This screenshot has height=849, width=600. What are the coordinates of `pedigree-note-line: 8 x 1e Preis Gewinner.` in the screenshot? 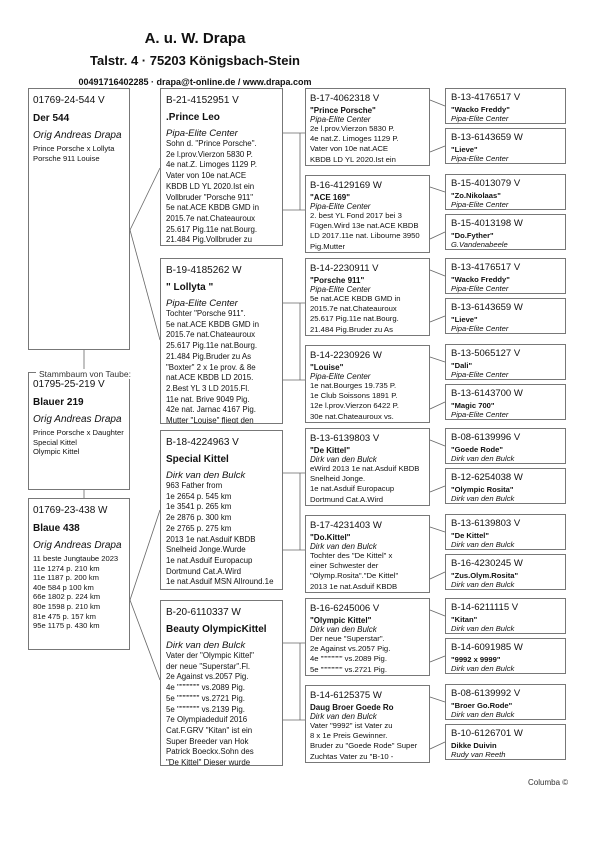 It's located at (349, 736).